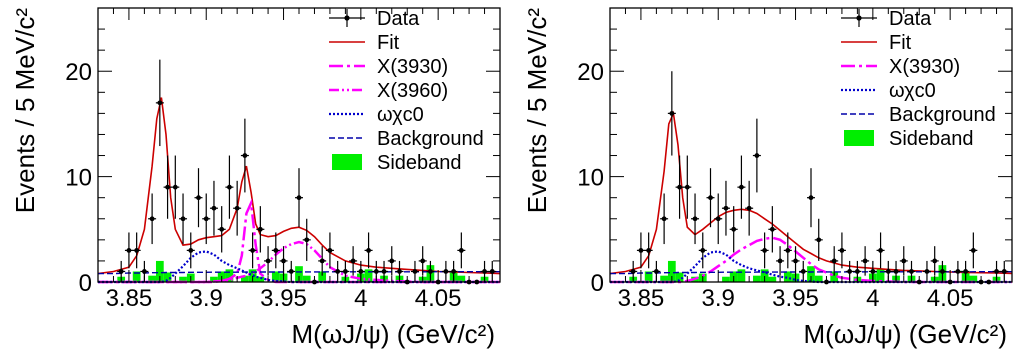 The height and width of the screenshot is (358, 1025). Describe the element at coordinates (886, 19) in the screenshot. I see `legend-item-data: Data` at that location.